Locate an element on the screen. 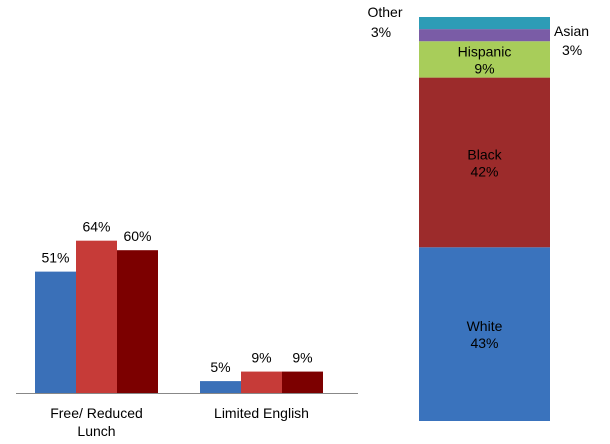 The image size is (610, 444). category-label: Limited English is located at coordinates (261, 413).